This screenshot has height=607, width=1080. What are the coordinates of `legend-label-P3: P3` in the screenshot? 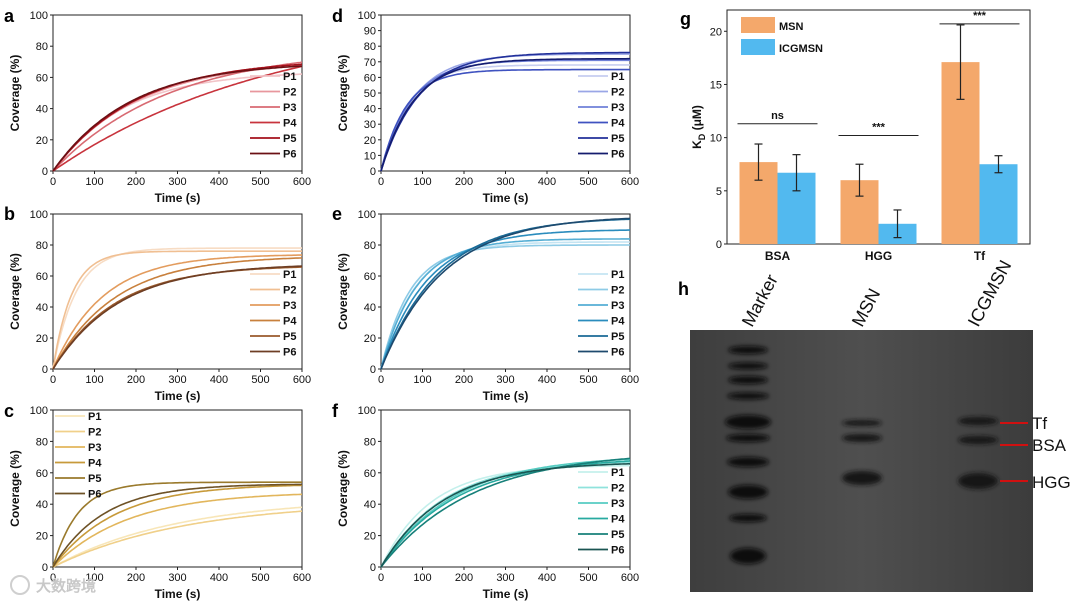 It's located at (617, 504).